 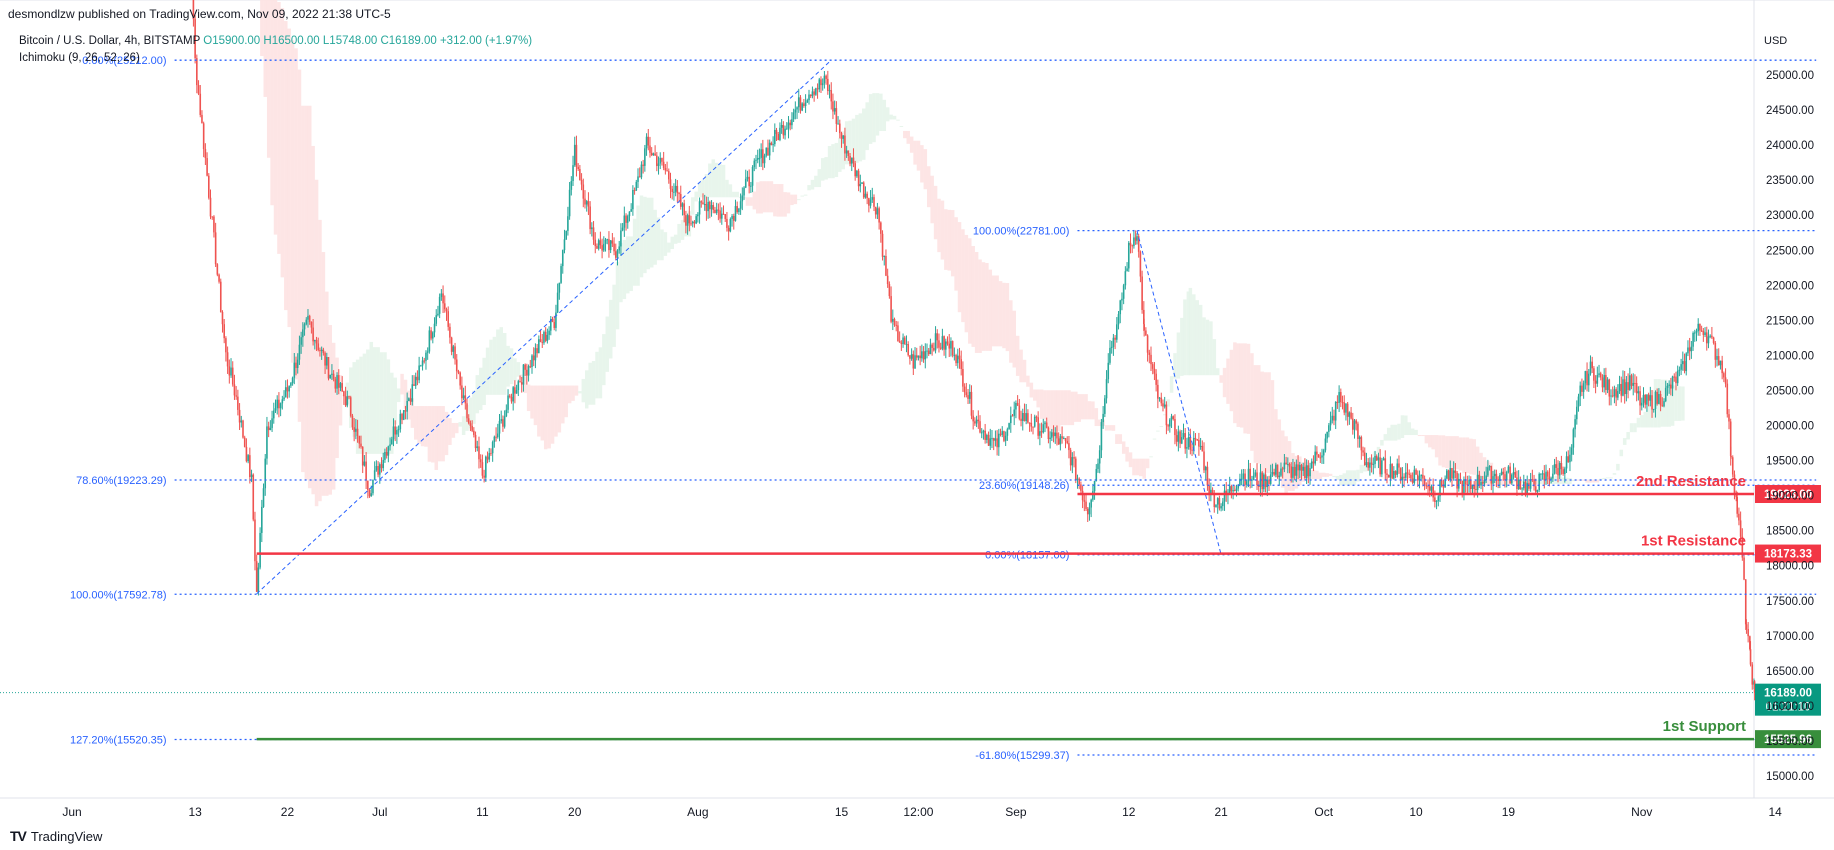 I want to click on y-tick-label: 17000.00, so click(x=1790, y=637).